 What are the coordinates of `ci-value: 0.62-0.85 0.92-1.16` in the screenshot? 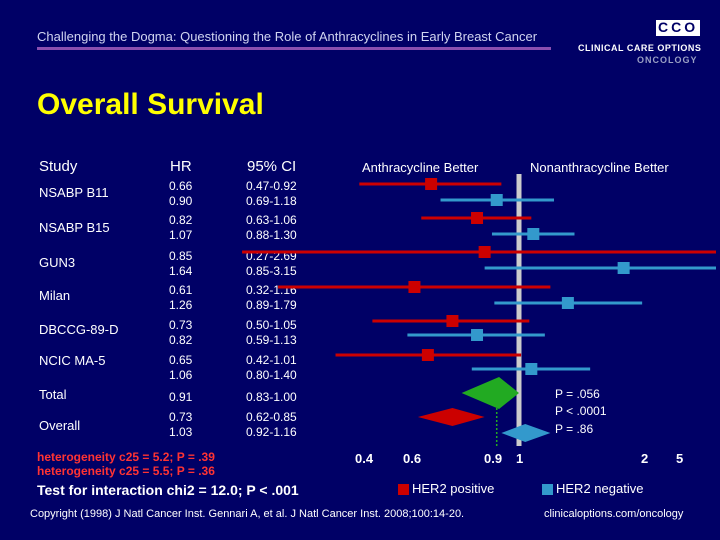 It's located at (271, 424).